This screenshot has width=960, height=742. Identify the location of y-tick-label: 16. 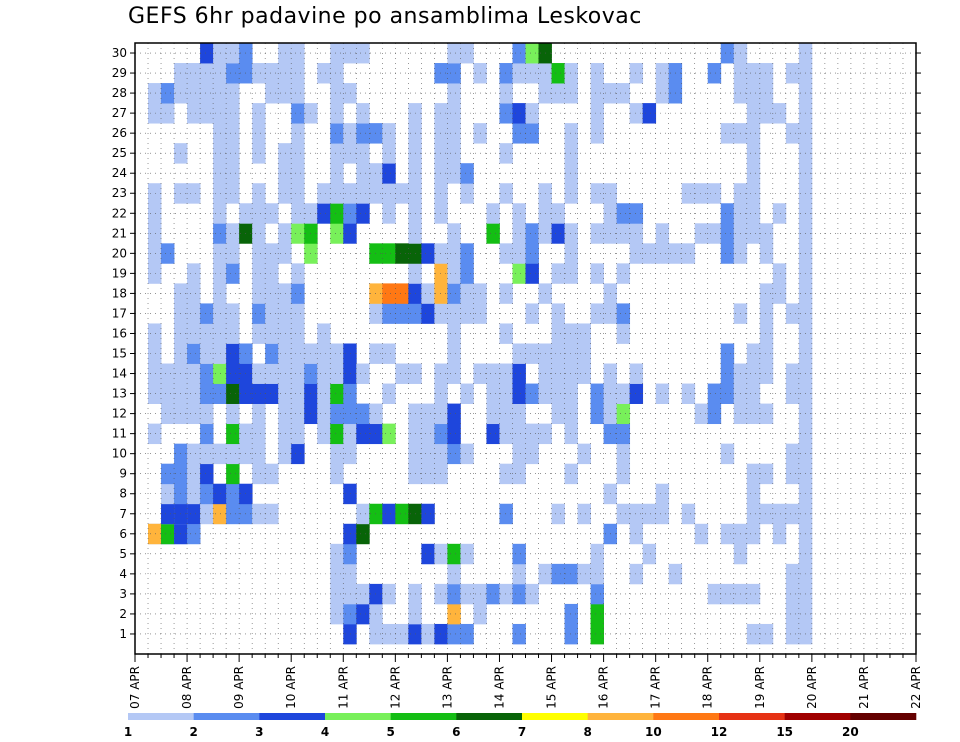
(119, 333).